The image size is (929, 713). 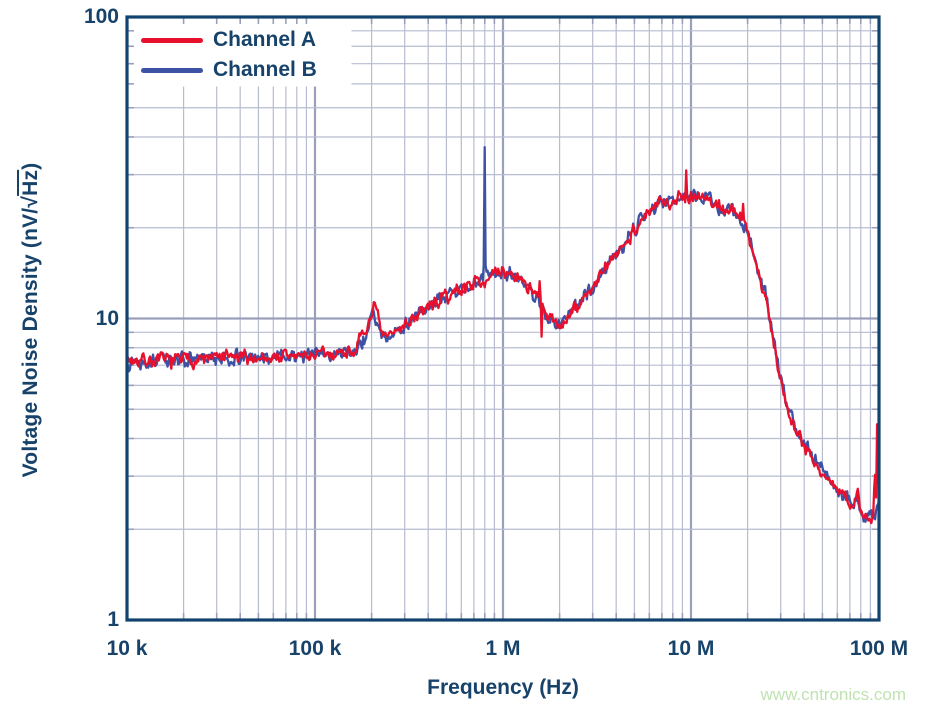 I want to click on x-tick-label-100m: 100 M, so click(x=879, y=648).